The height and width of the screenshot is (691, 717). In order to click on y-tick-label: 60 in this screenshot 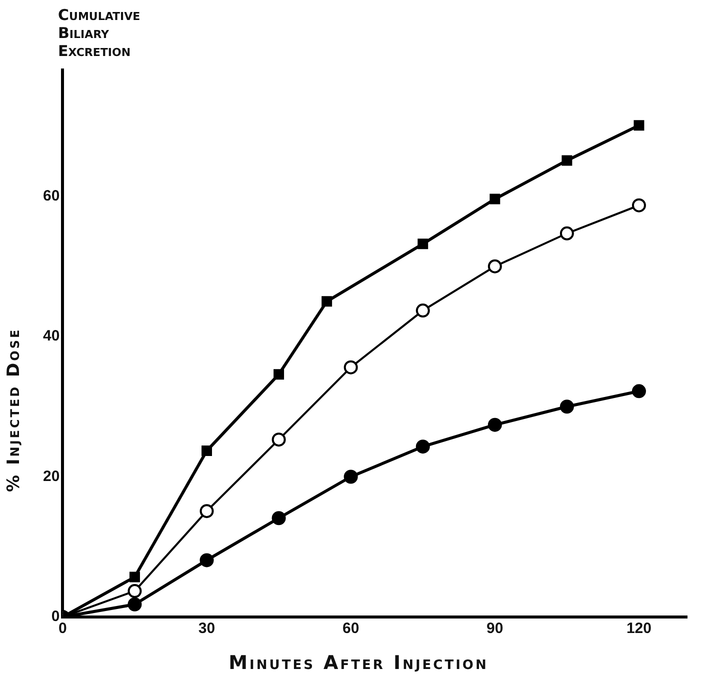, I will do `click(51, 195)`.